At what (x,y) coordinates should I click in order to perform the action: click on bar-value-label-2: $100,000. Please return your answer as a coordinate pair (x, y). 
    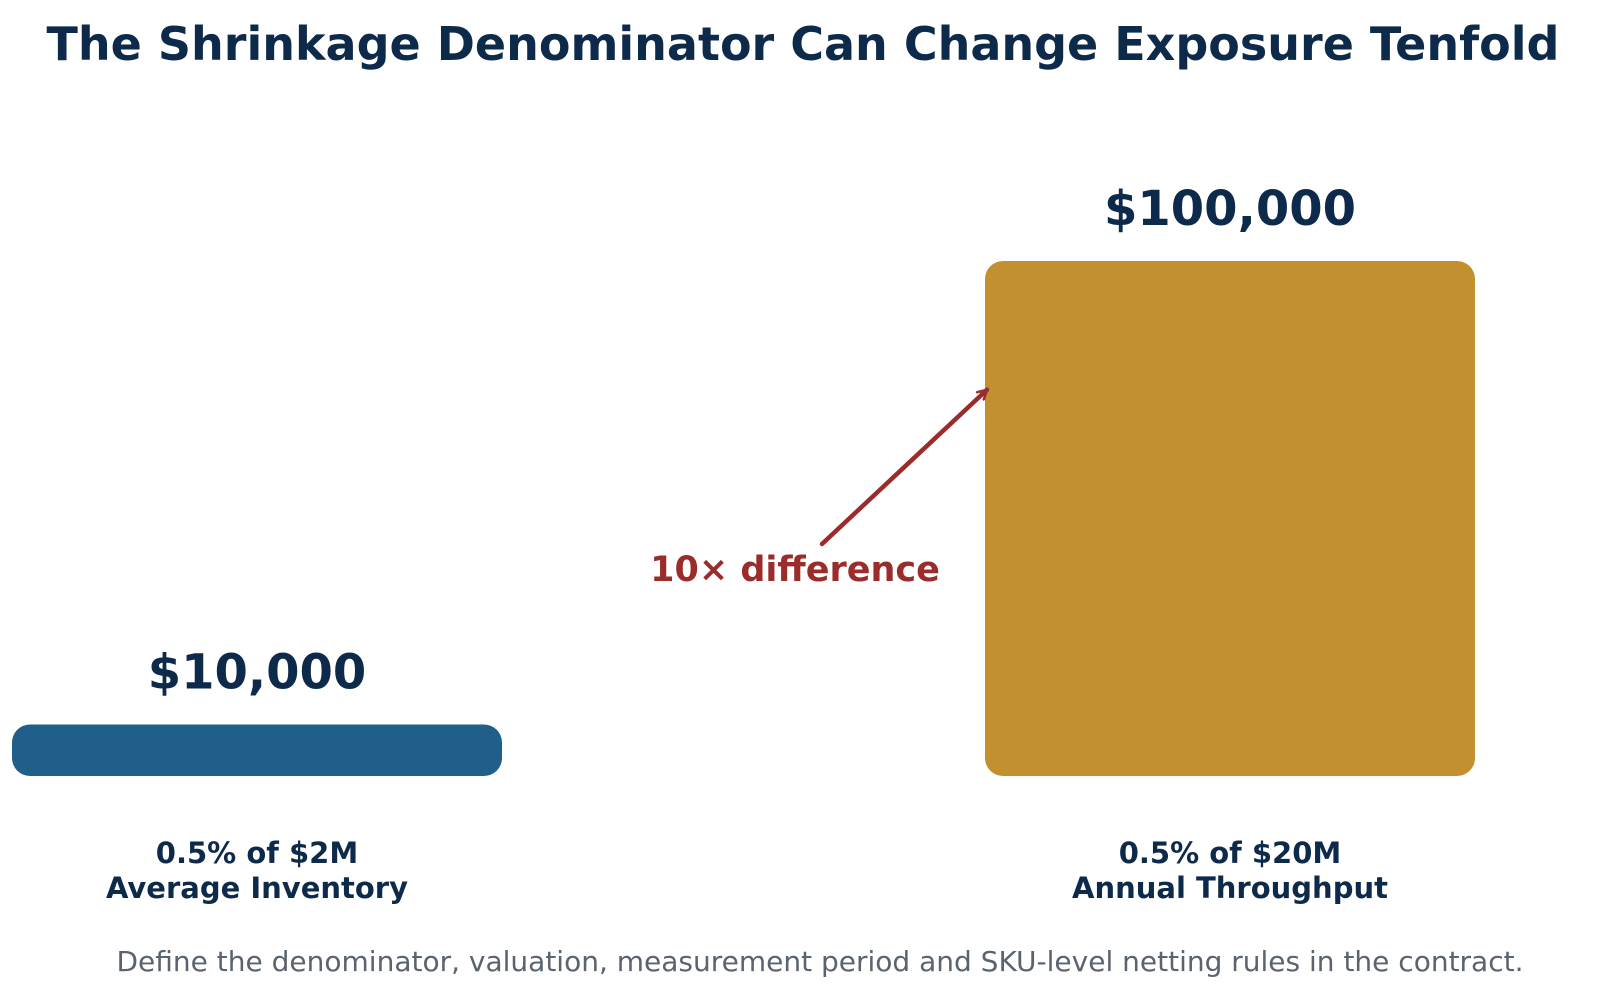
    Looking at the image, I should click on (1230, 209).